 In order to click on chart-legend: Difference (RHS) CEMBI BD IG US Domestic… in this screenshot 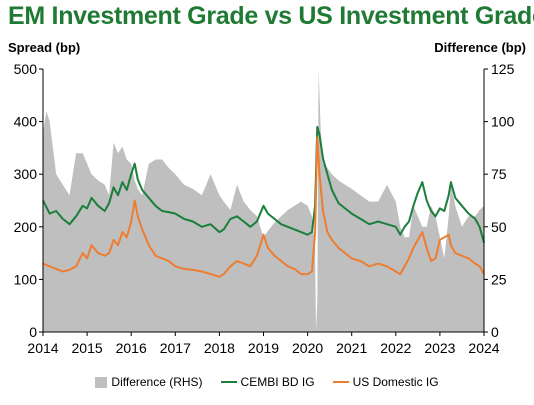, I will do `click(267, 382)`.